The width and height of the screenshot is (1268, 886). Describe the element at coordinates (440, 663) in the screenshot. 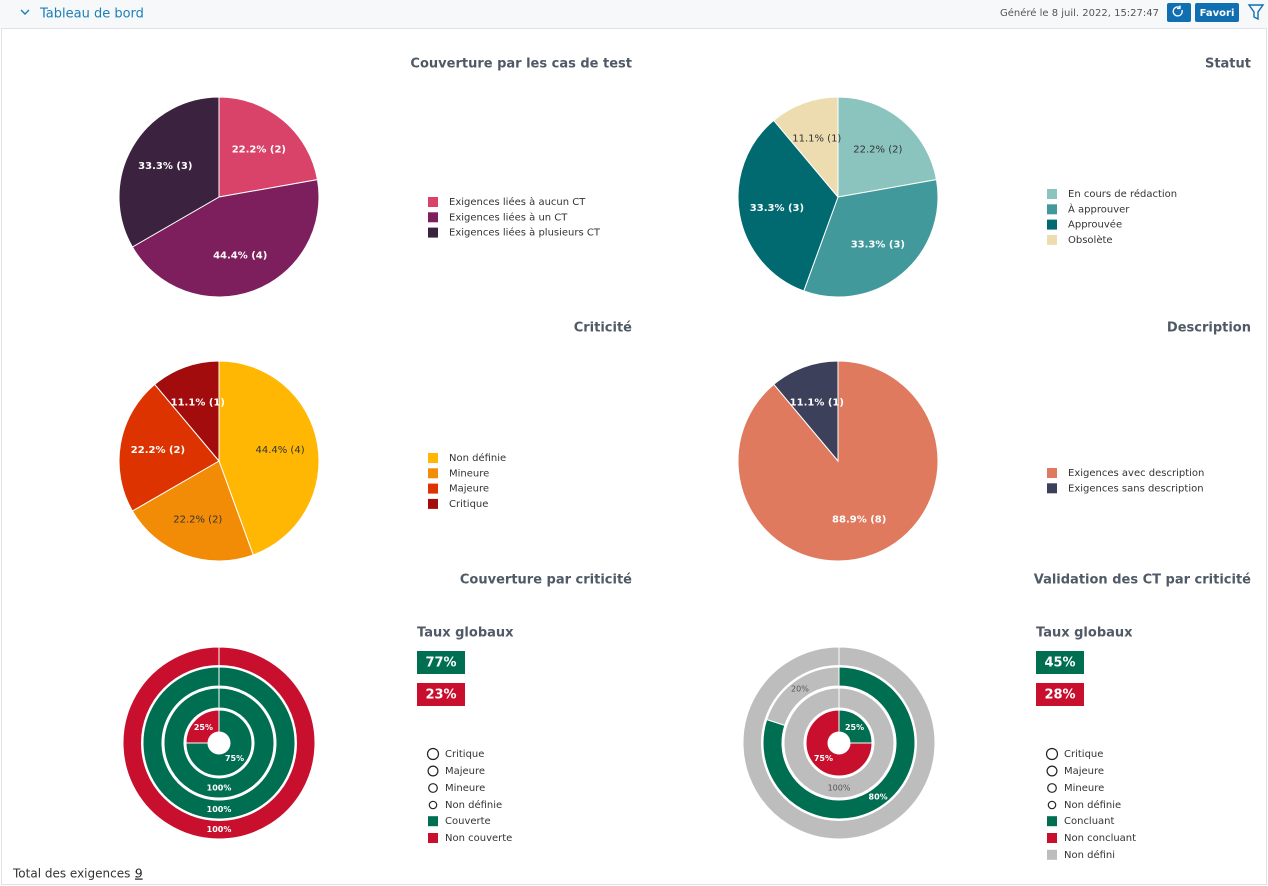

I see `rate-value: 77%` at that location.